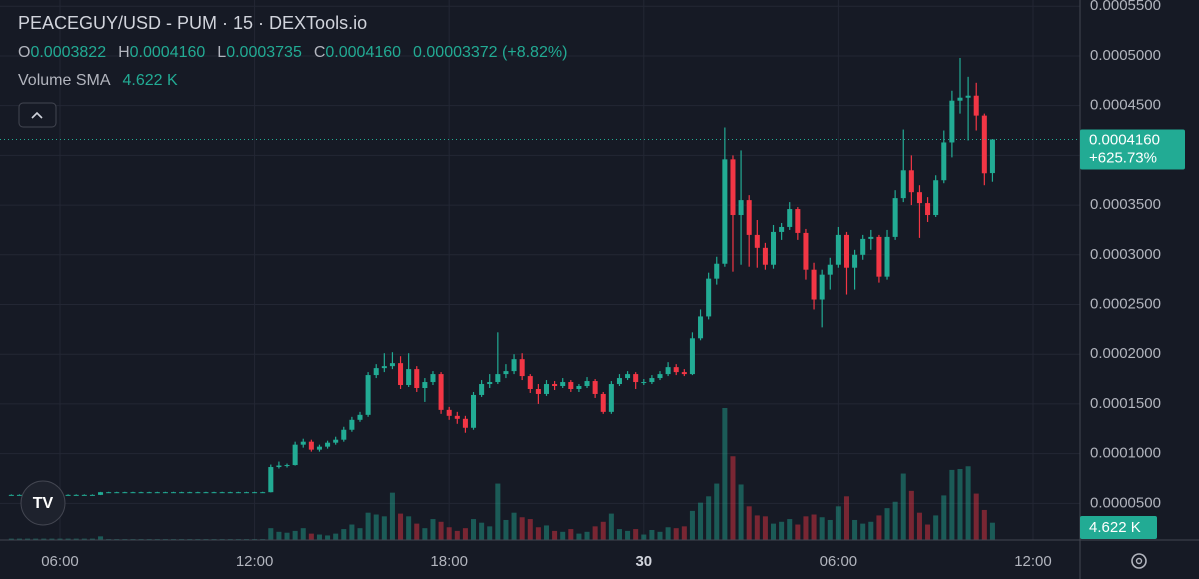 The image size is (1199, 579). I want to click on ohlc-key: O, so click(24, 52).